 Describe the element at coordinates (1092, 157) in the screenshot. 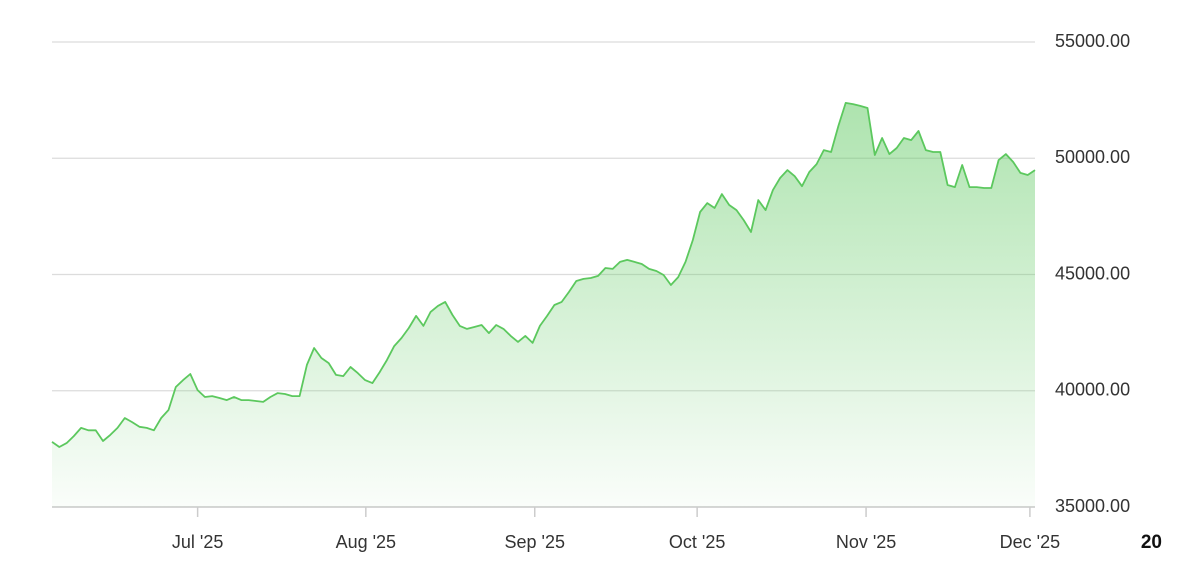

I see `y-tick-label: 50000.00` at that location.